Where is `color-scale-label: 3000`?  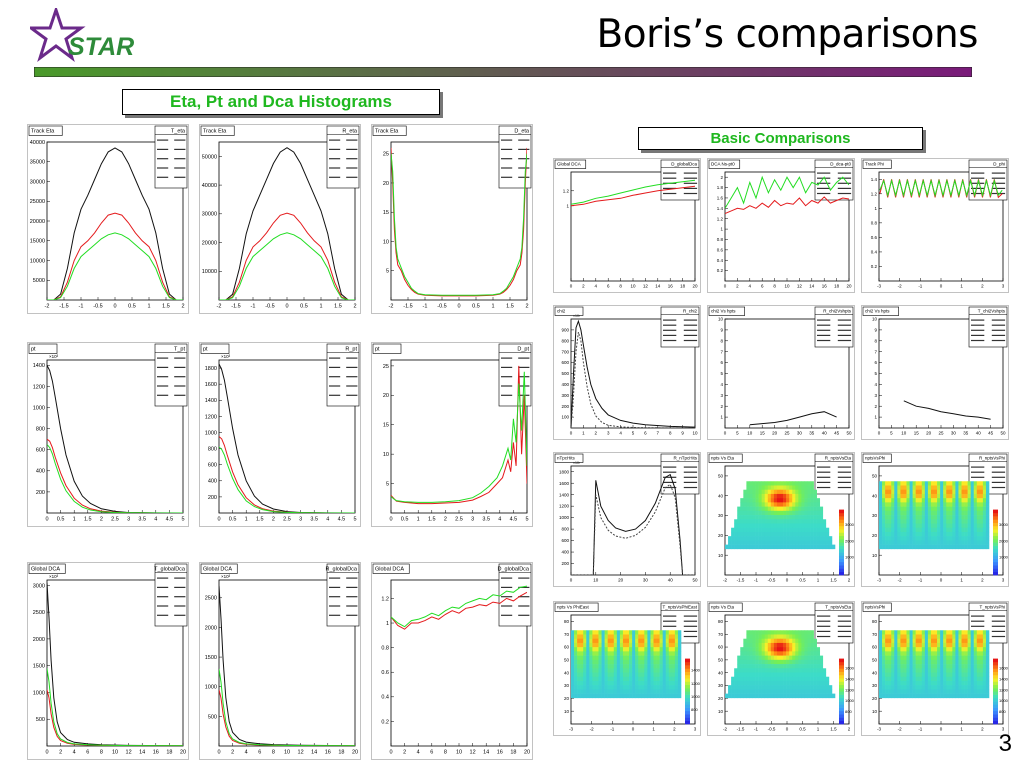 color-scale-label: 3000 is located at coordinates (850, 524).